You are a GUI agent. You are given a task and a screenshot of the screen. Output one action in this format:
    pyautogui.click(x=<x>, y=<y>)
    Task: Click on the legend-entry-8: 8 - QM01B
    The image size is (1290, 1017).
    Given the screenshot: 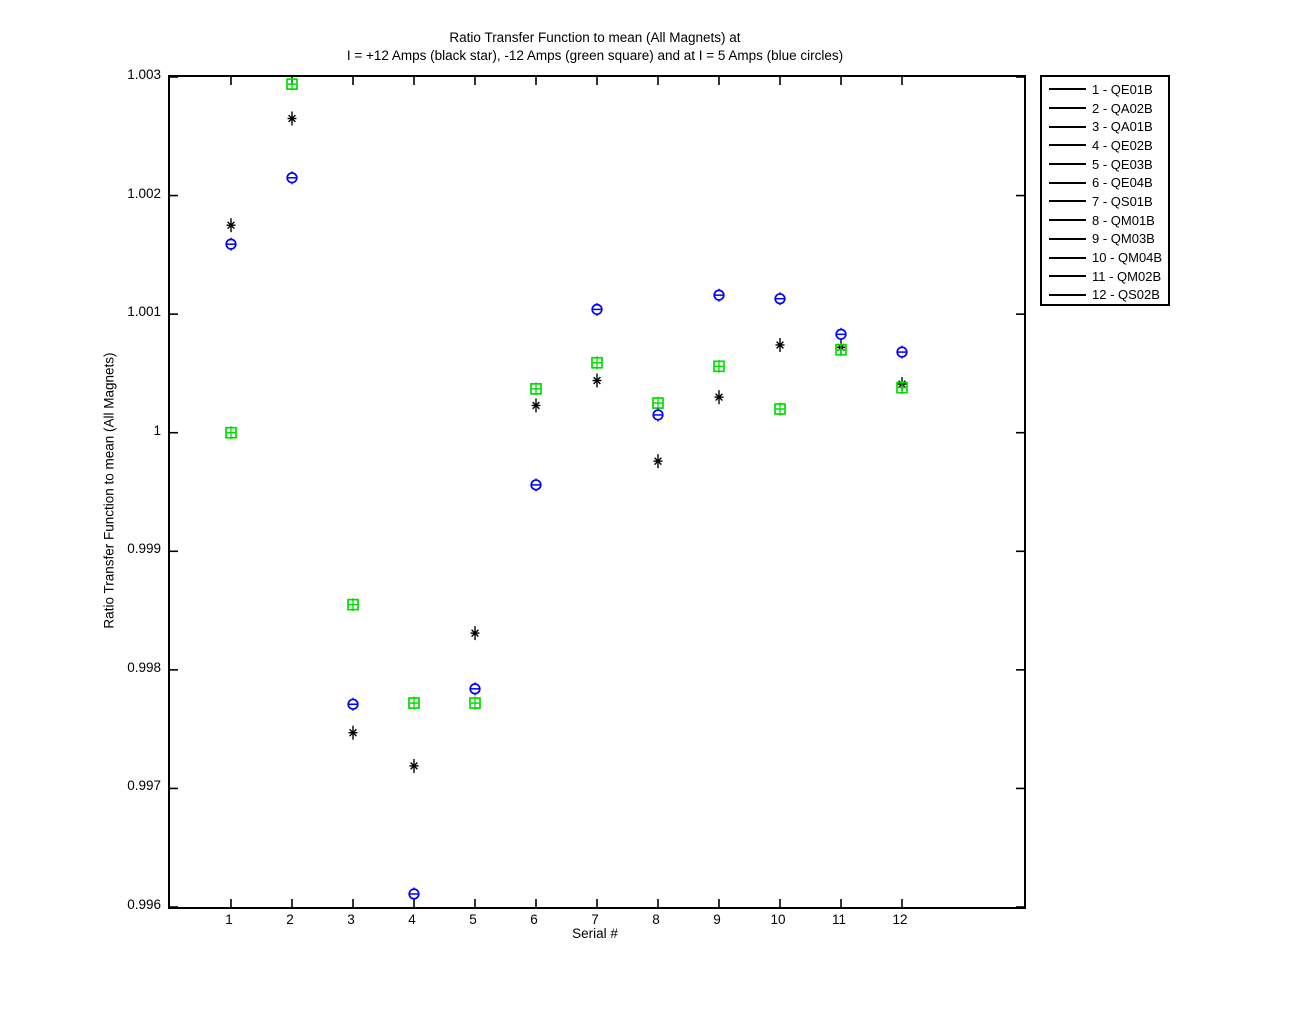 What is the action you would take?
    pyautogui.click(x=1105, y=220)
    